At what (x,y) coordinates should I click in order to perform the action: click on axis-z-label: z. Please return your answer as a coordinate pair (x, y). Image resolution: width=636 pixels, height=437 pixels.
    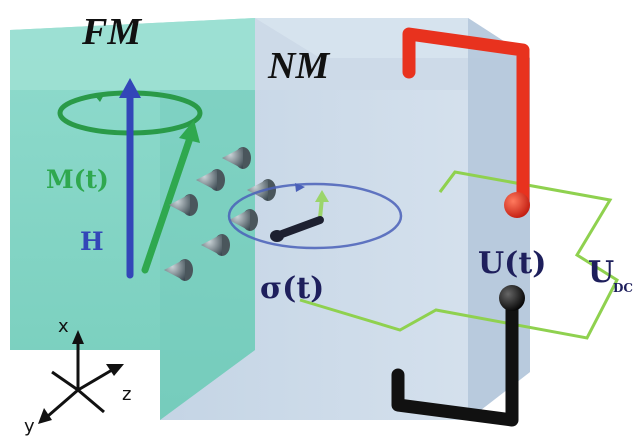
    Looking at the image, I should click on (126, 394).